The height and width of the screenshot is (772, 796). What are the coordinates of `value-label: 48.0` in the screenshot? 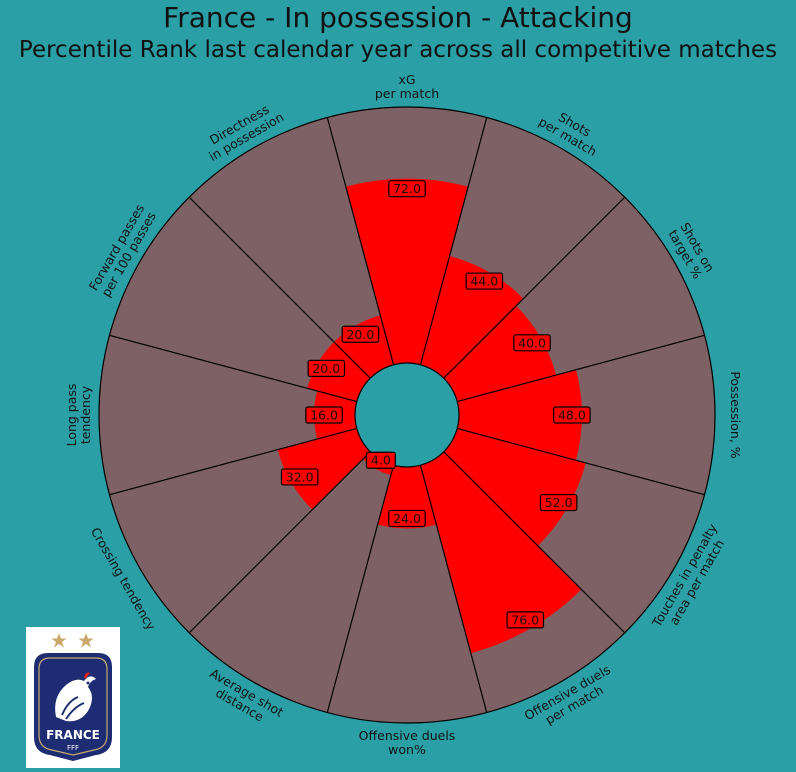 It's located at (572, 415).